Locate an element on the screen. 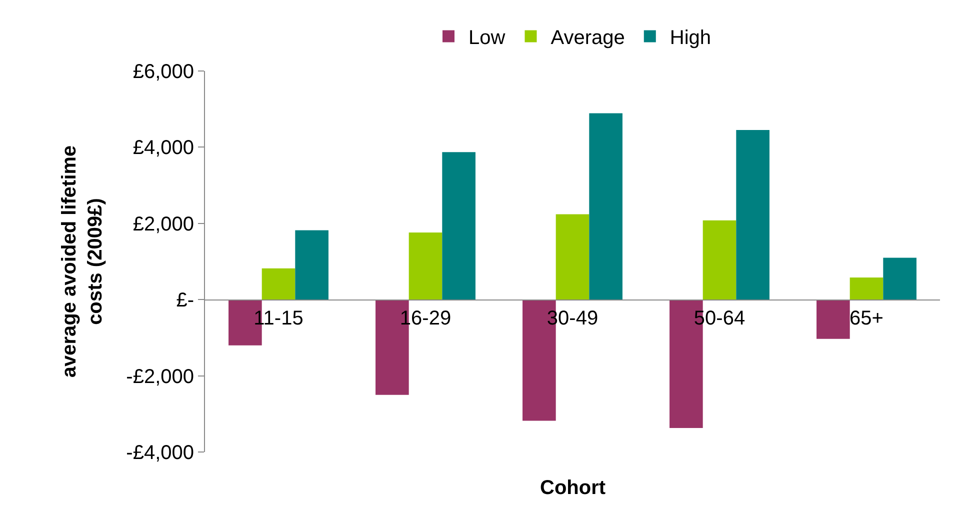  y-tick-label: £4,000 is located at coordinates (163, 148).